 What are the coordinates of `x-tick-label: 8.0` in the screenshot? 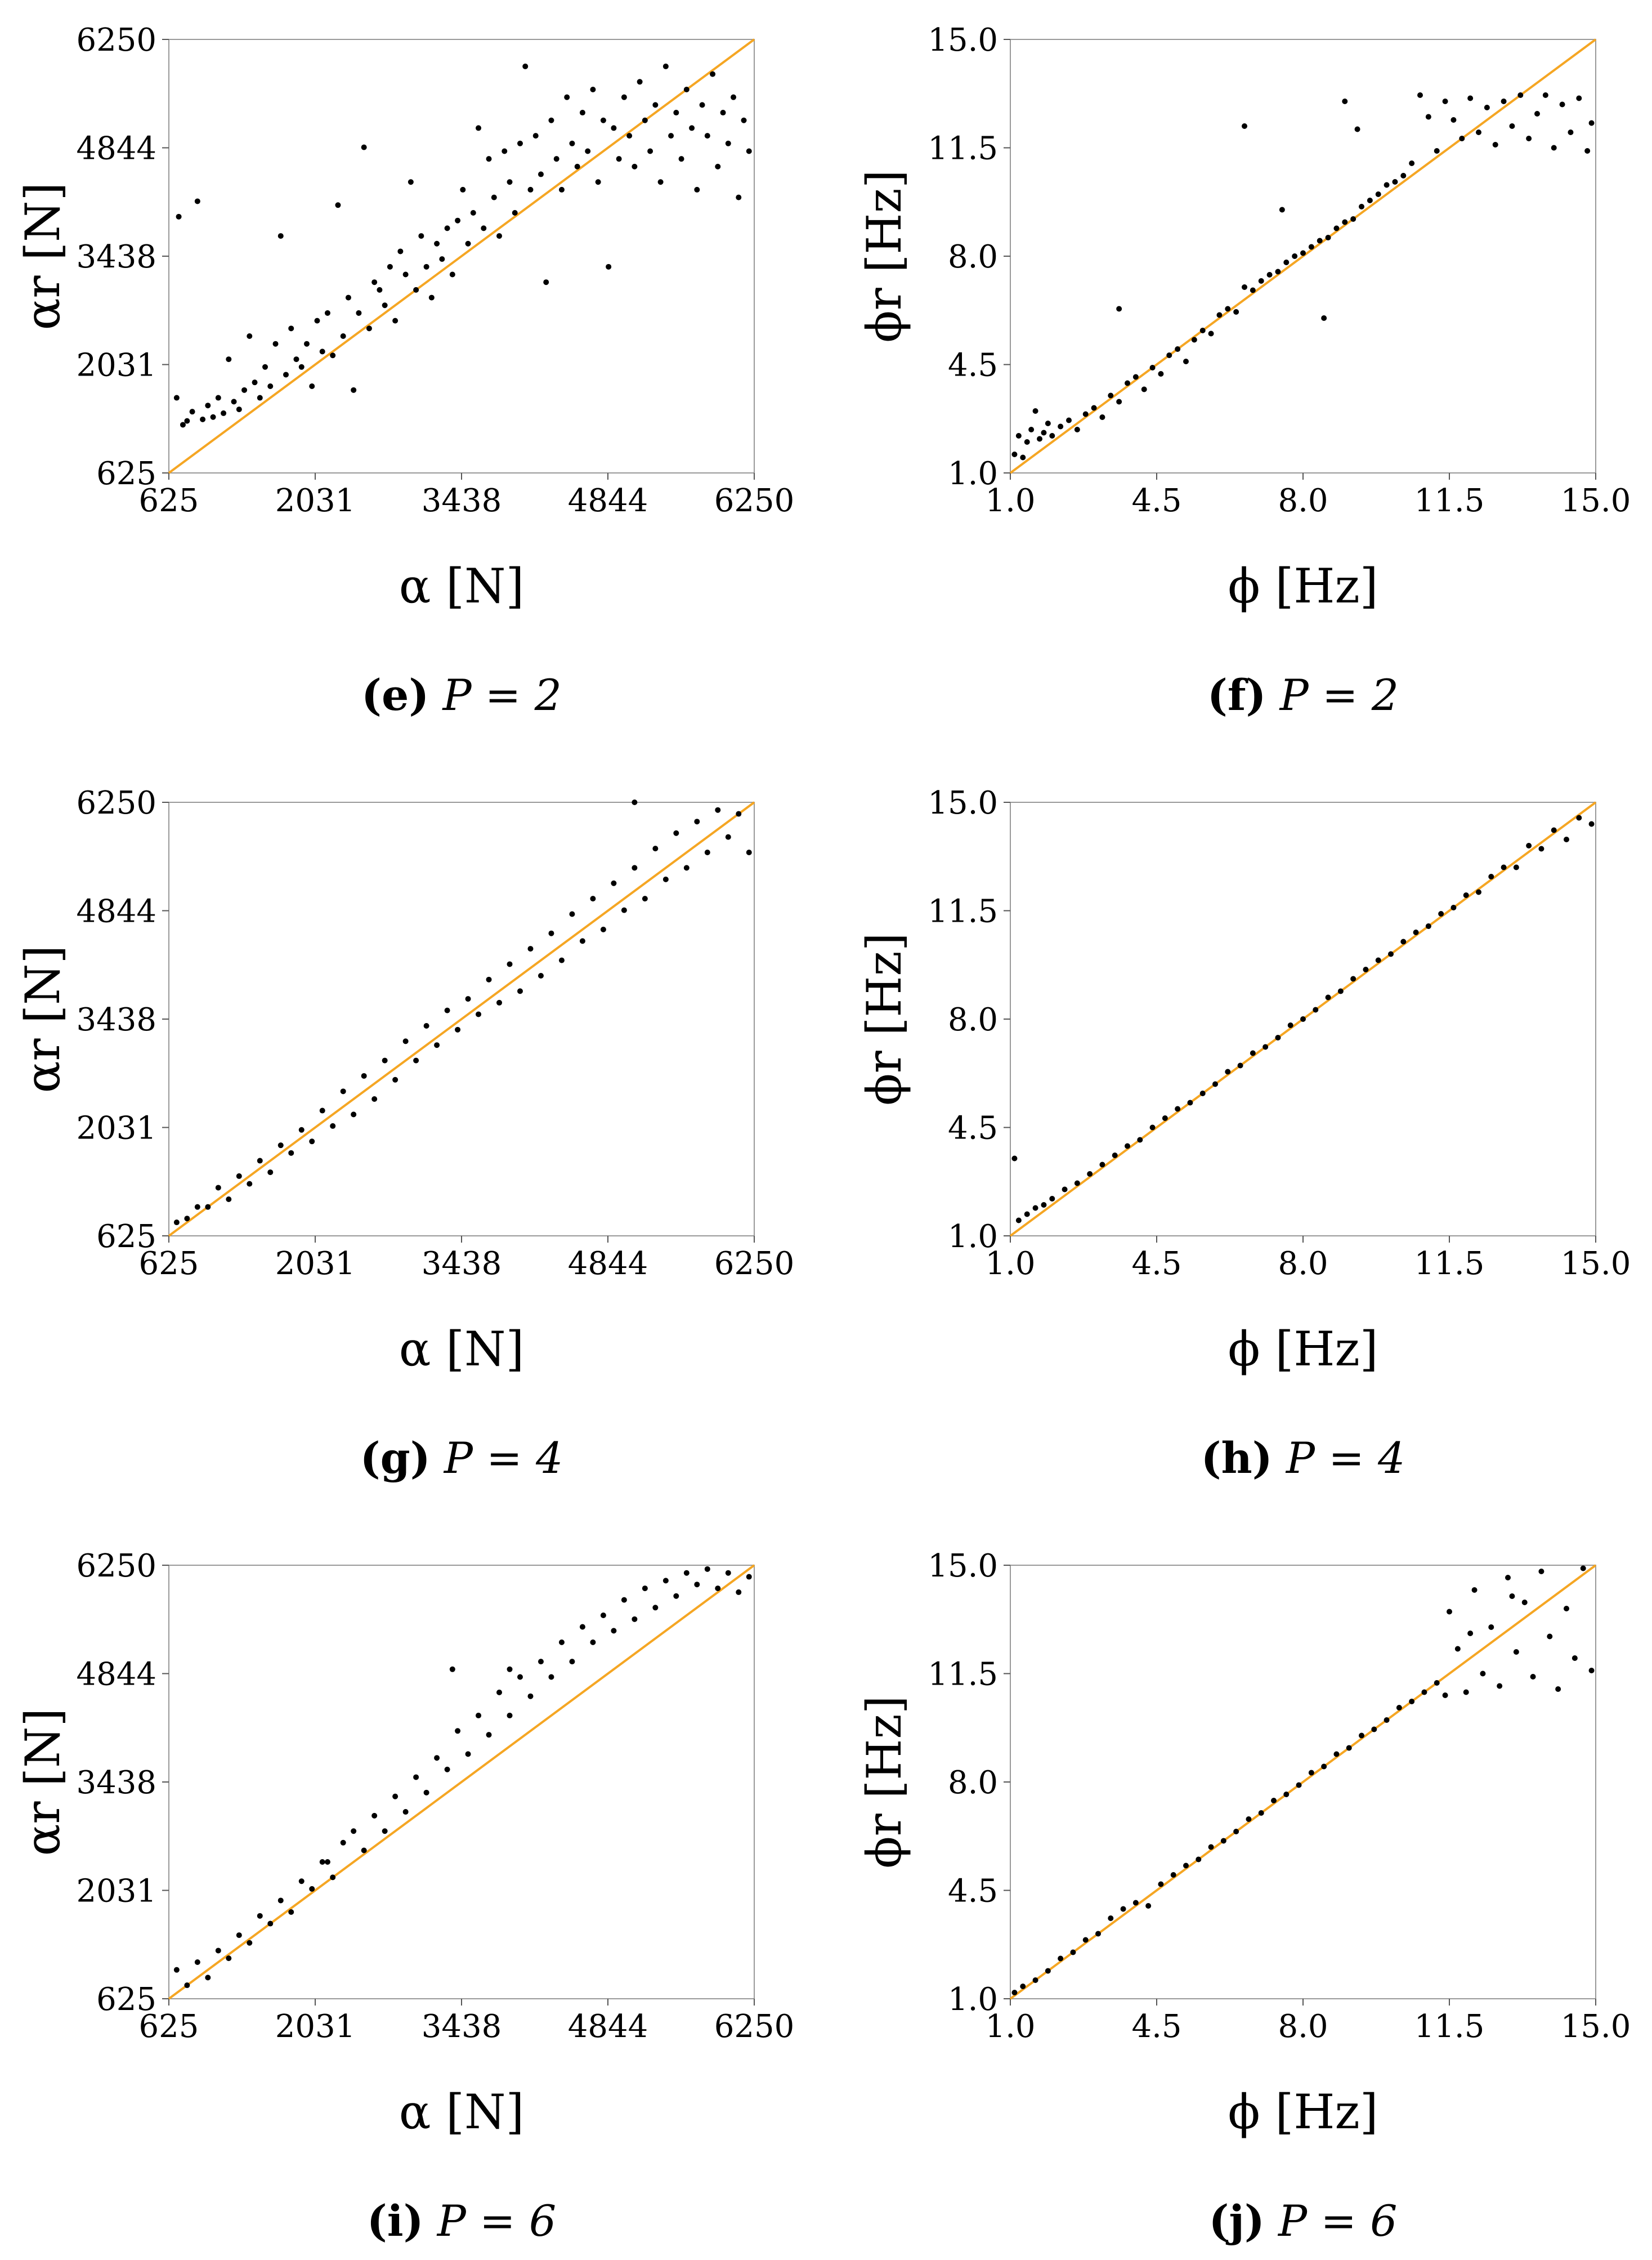 It's located at (1303, 2026).